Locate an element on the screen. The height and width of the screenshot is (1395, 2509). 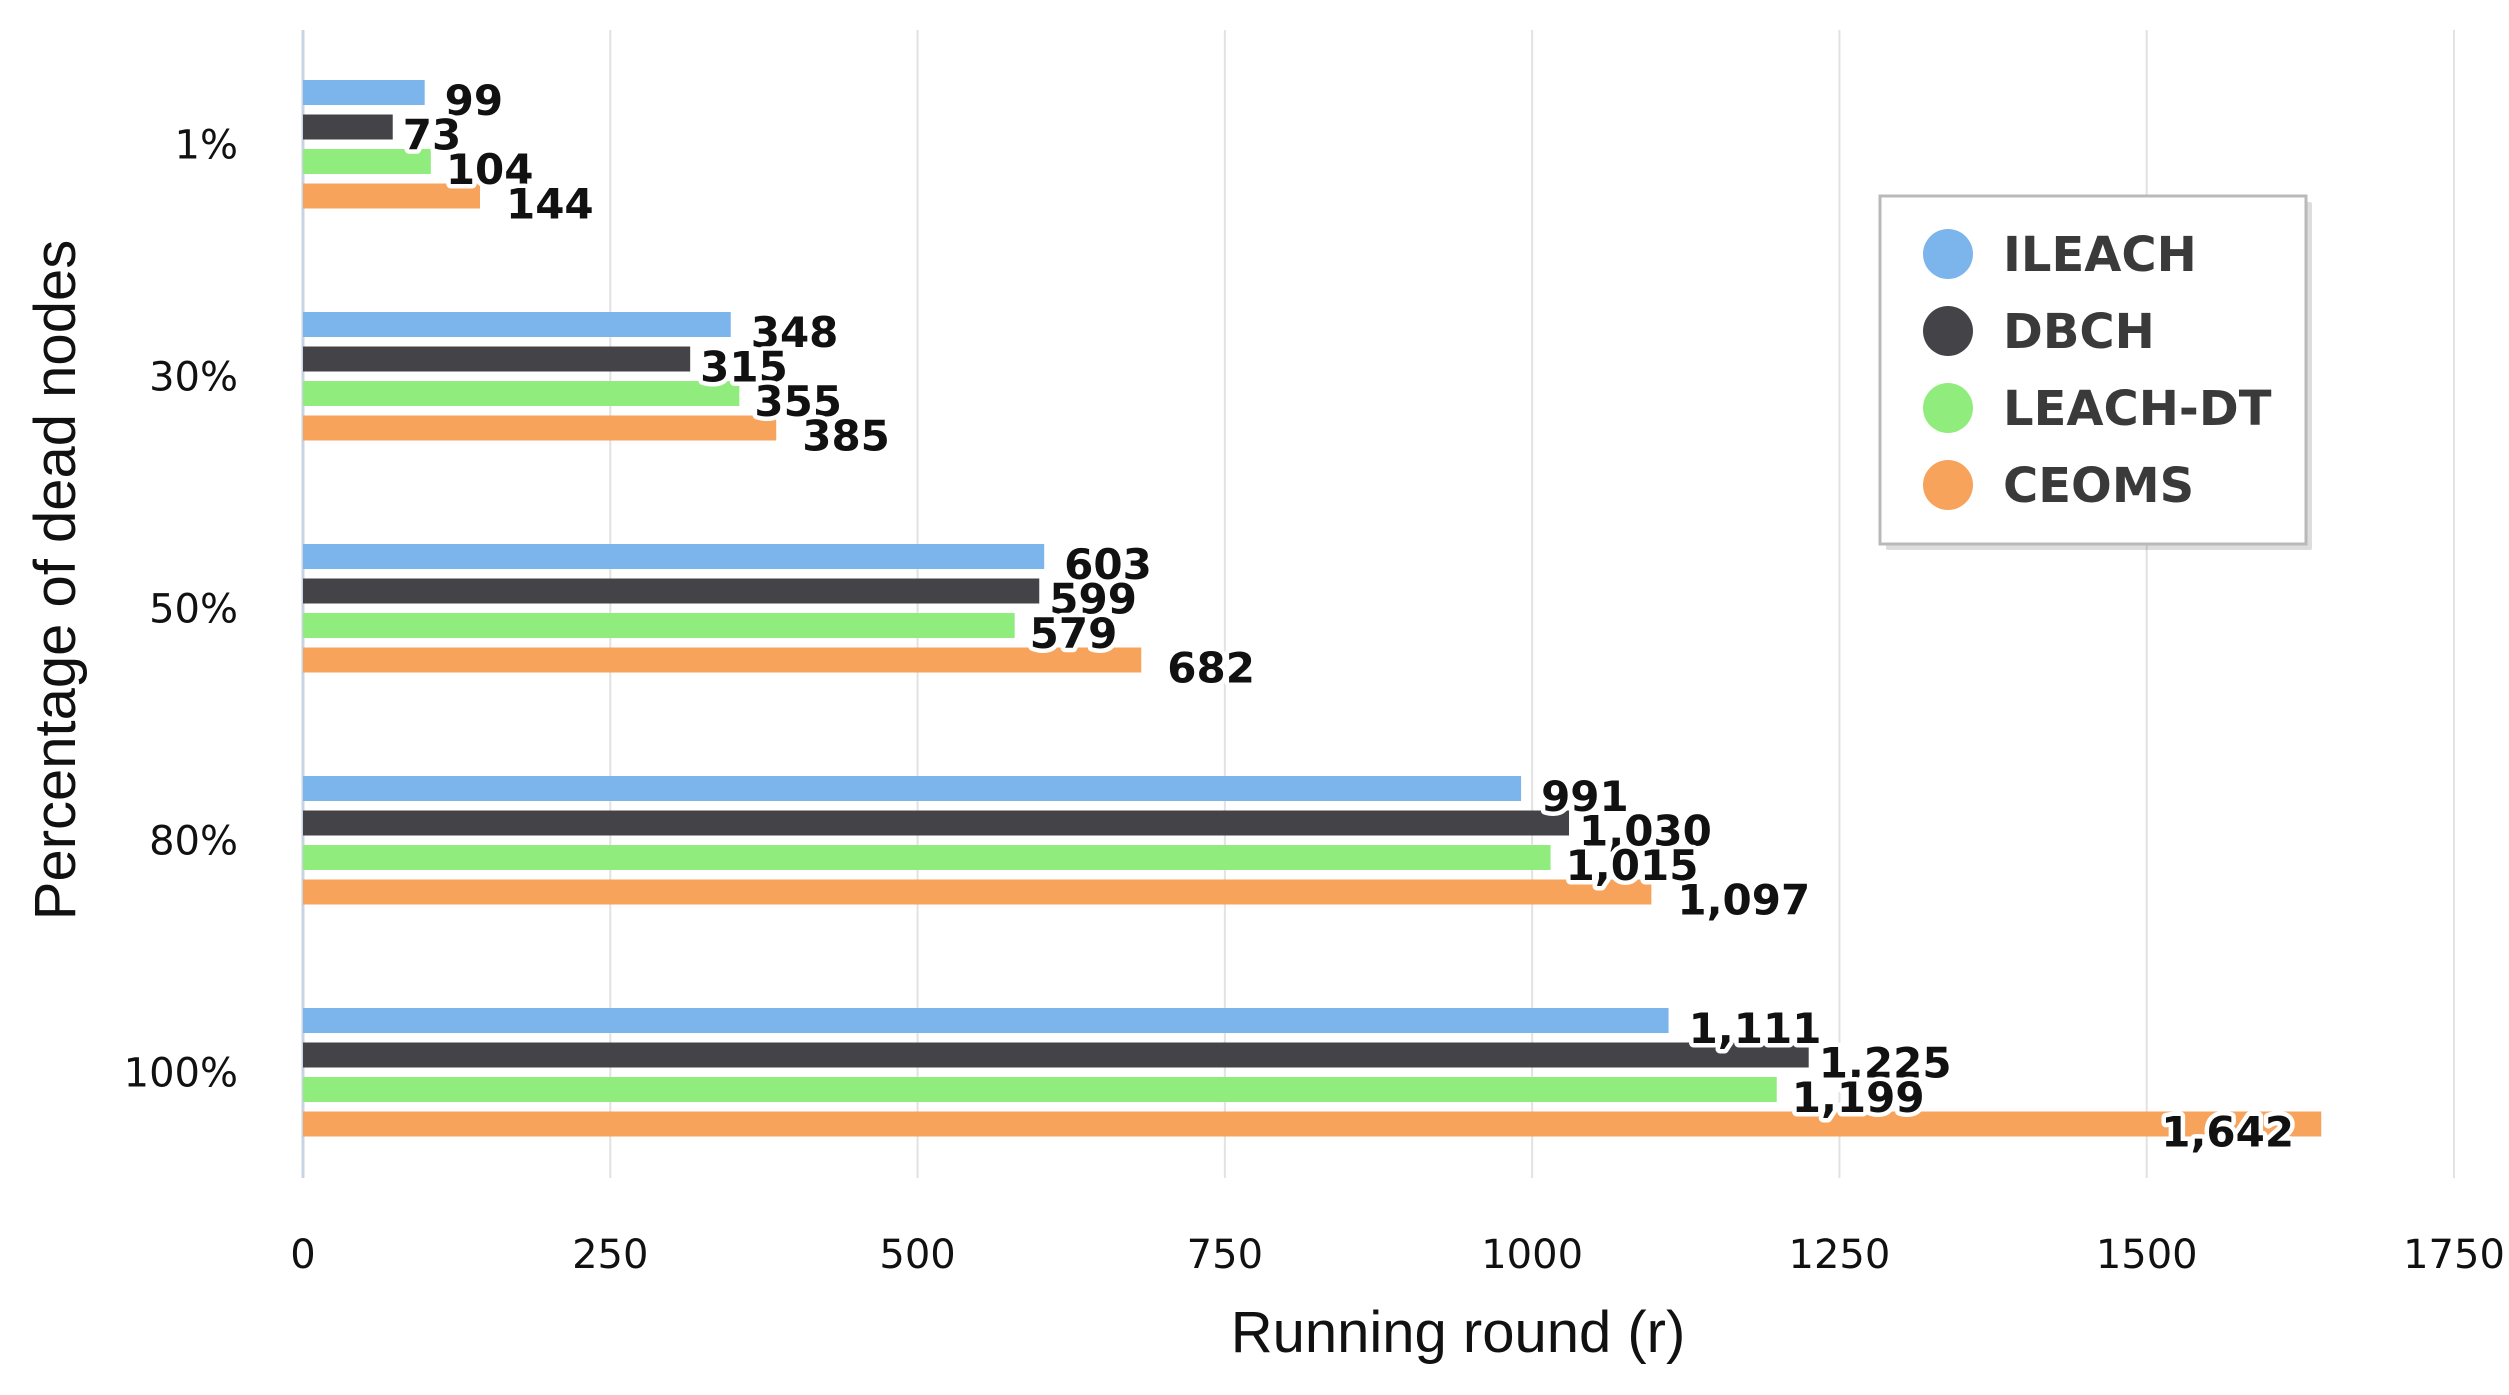
bar-ceoms-30% is located at coordinates (540, 428).